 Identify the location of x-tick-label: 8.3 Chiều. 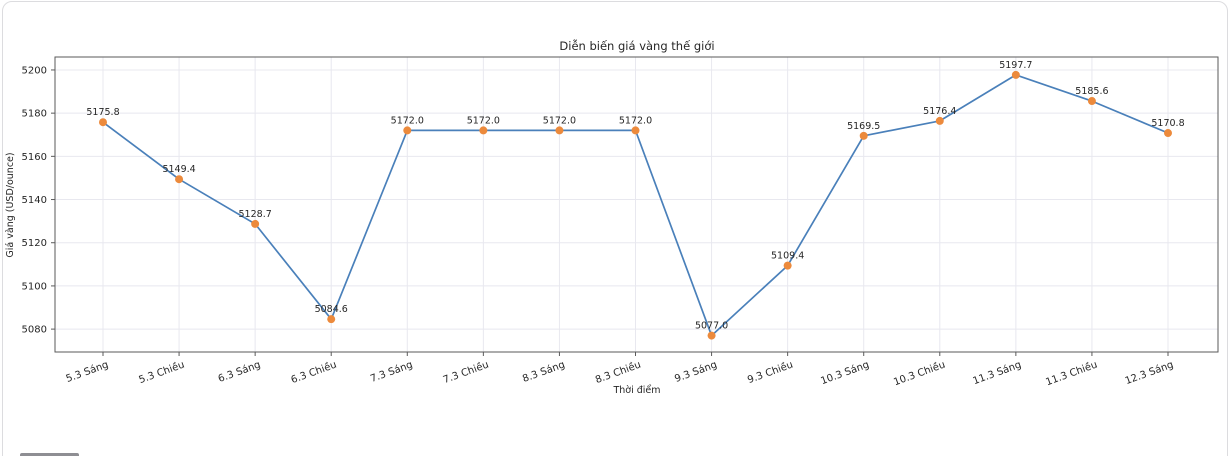
(618, 373).